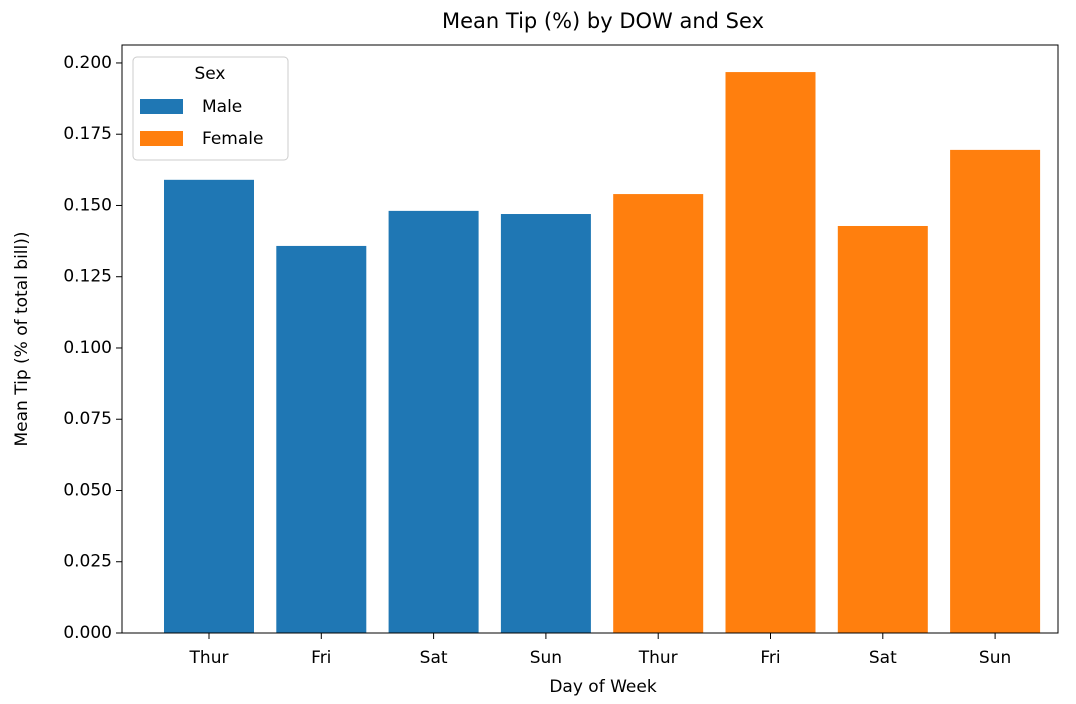 The width and height of the screenshot is (1076, 704). Describe the element at coordinates (209, 74) in the screenshot. I see `legend-title: Sex` at that location.